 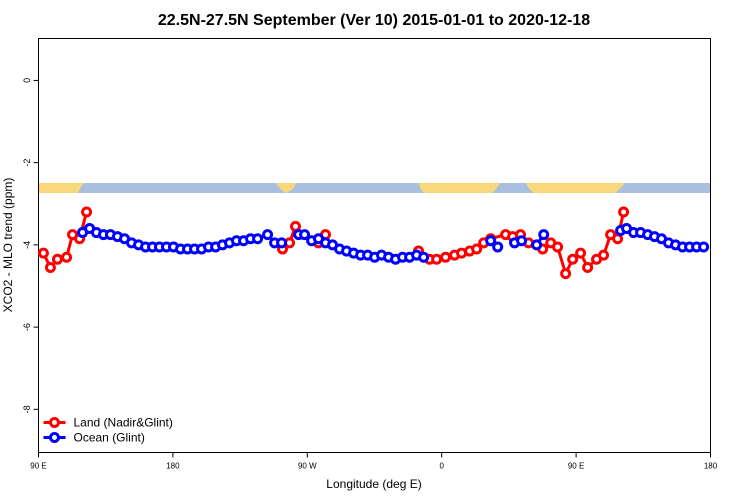 What do you see at coordinates (109, 438) in the screenshot?
I see `legend-label: Ocean (Glint)` at bounding box center [109, 438].